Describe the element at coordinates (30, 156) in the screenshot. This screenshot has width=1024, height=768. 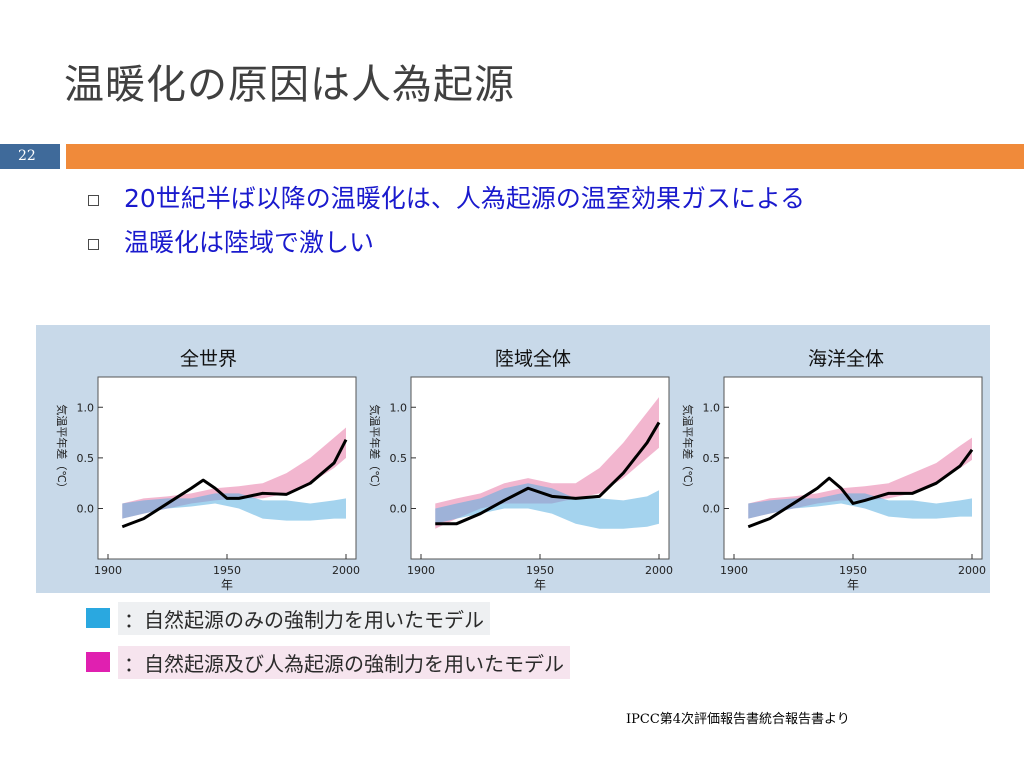
I see `page-number: 22` at that location.